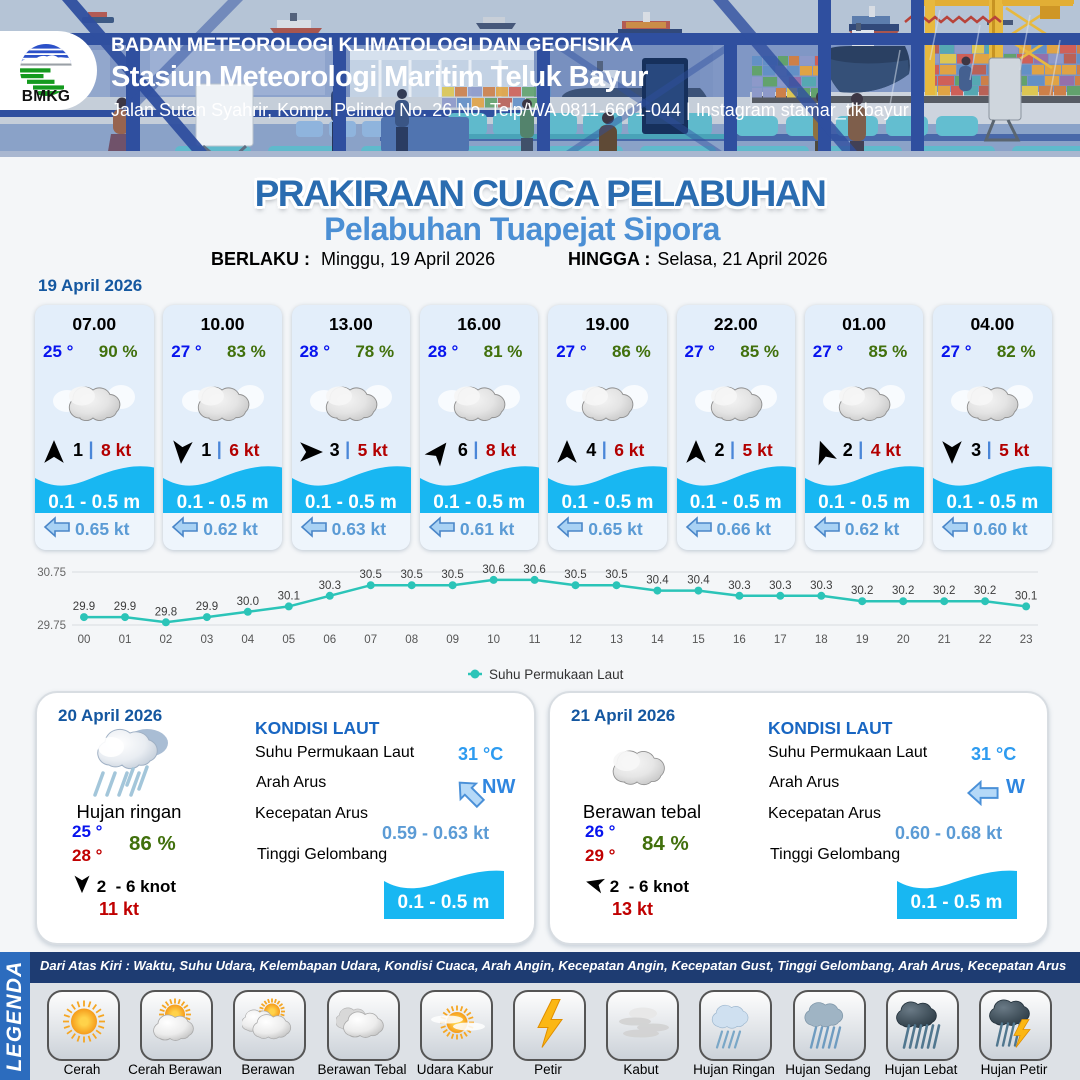 This screenshot has height=1080, width=1080. Describe the element at coordinates (657, 640) in the screenshot. I see `svg-text: 14` at that location.